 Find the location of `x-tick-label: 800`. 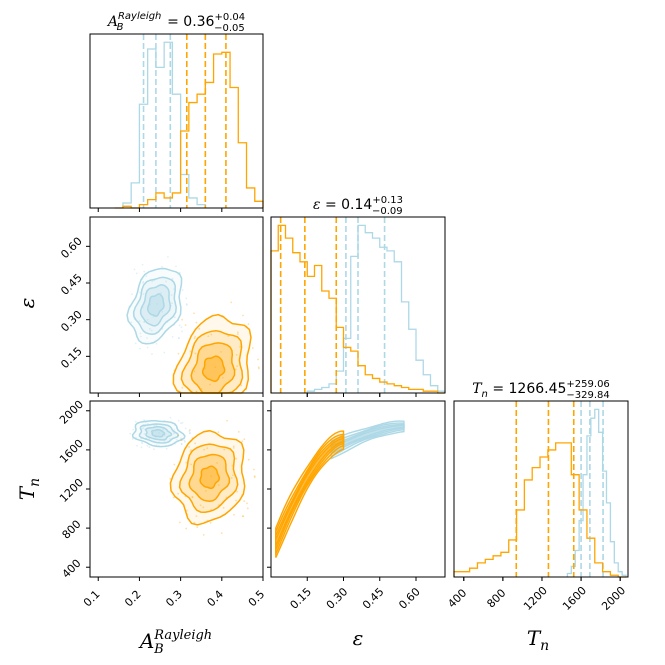

x-tick-label: 800 is located at coordinates (496, 599).